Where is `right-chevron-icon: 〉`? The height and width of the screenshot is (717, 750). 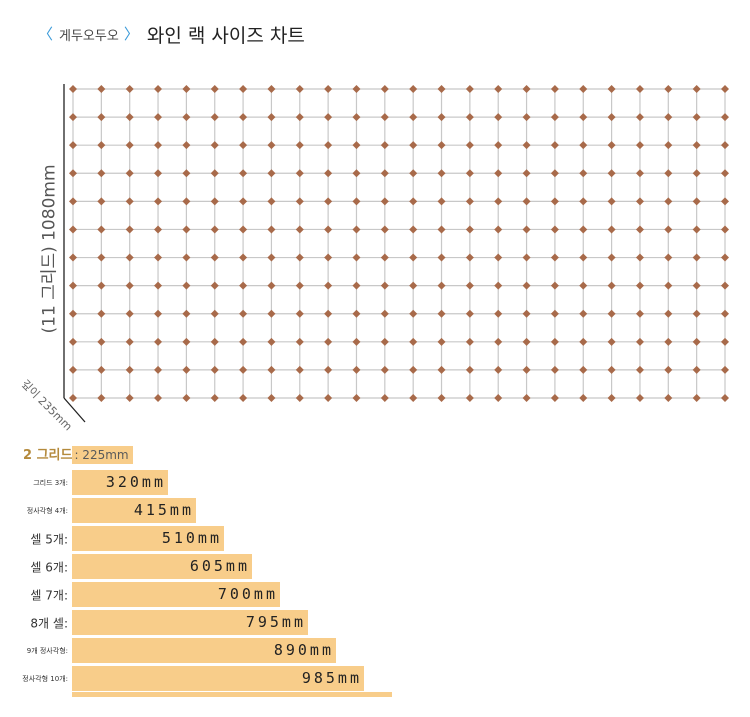
right-chevron-icon: 〉 is located at coordinates (131, 33).